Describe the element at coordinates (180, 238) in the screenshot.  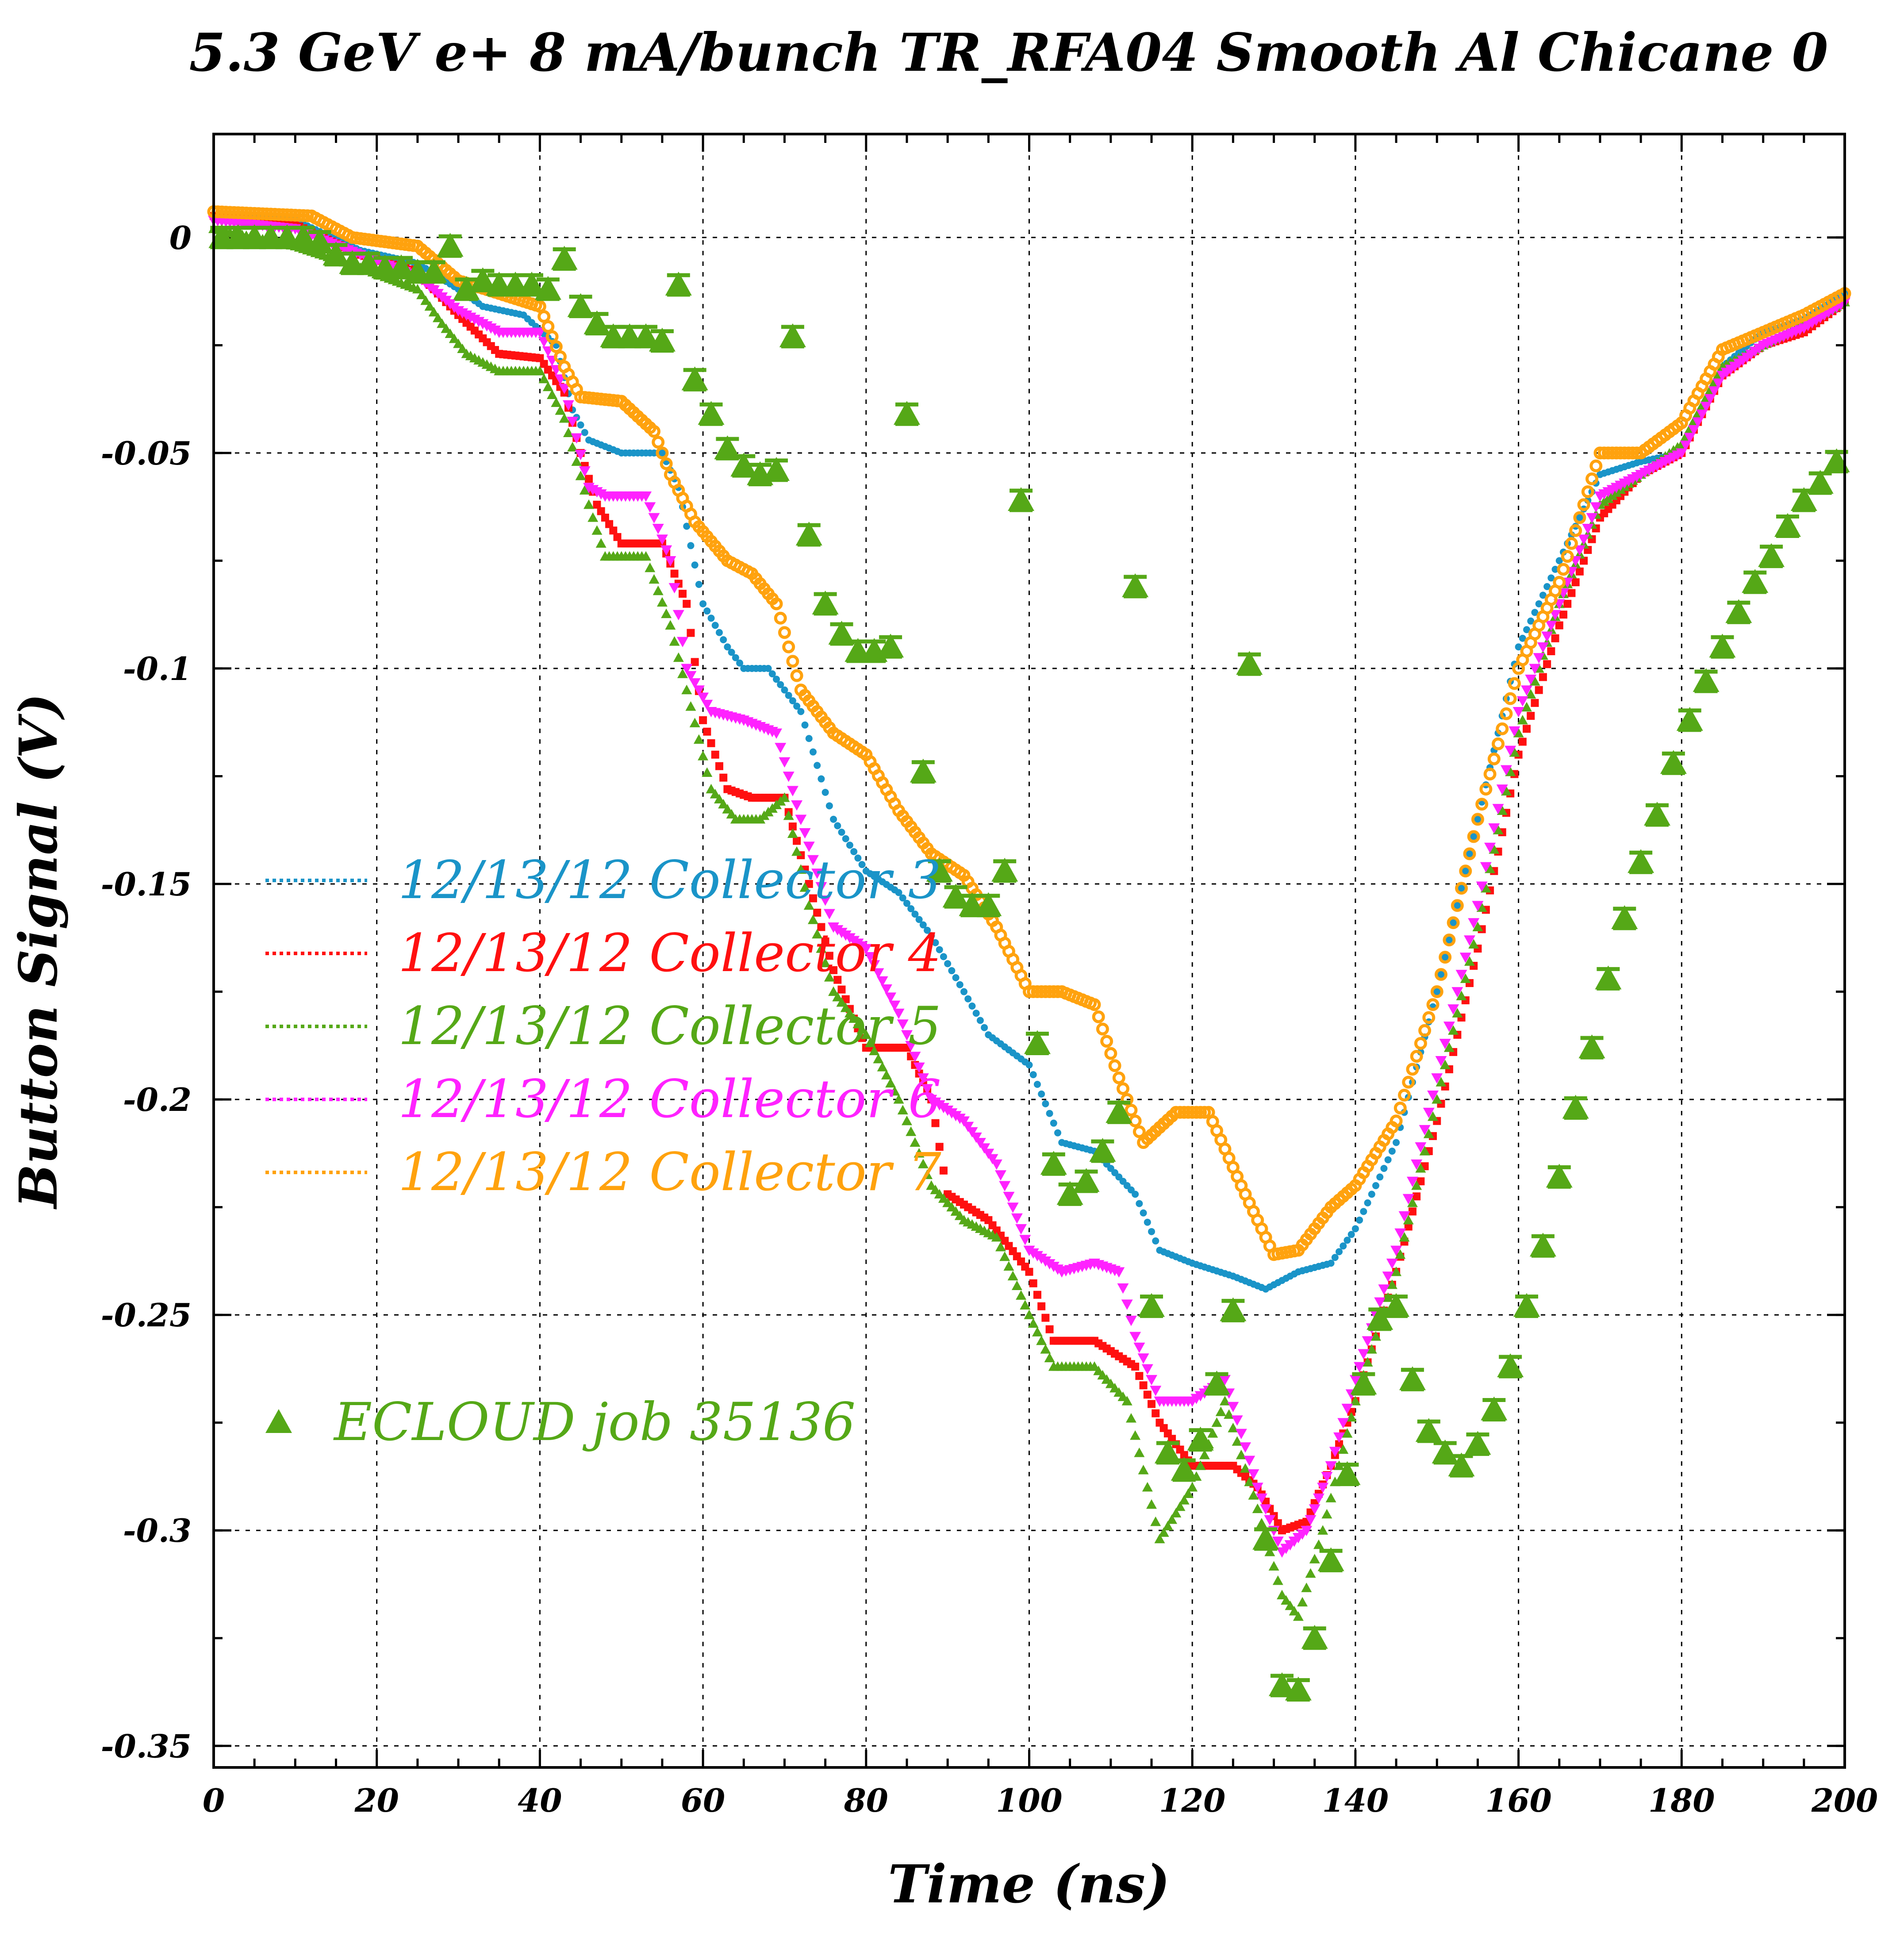
I see `y-tick-label: 0` at that location.